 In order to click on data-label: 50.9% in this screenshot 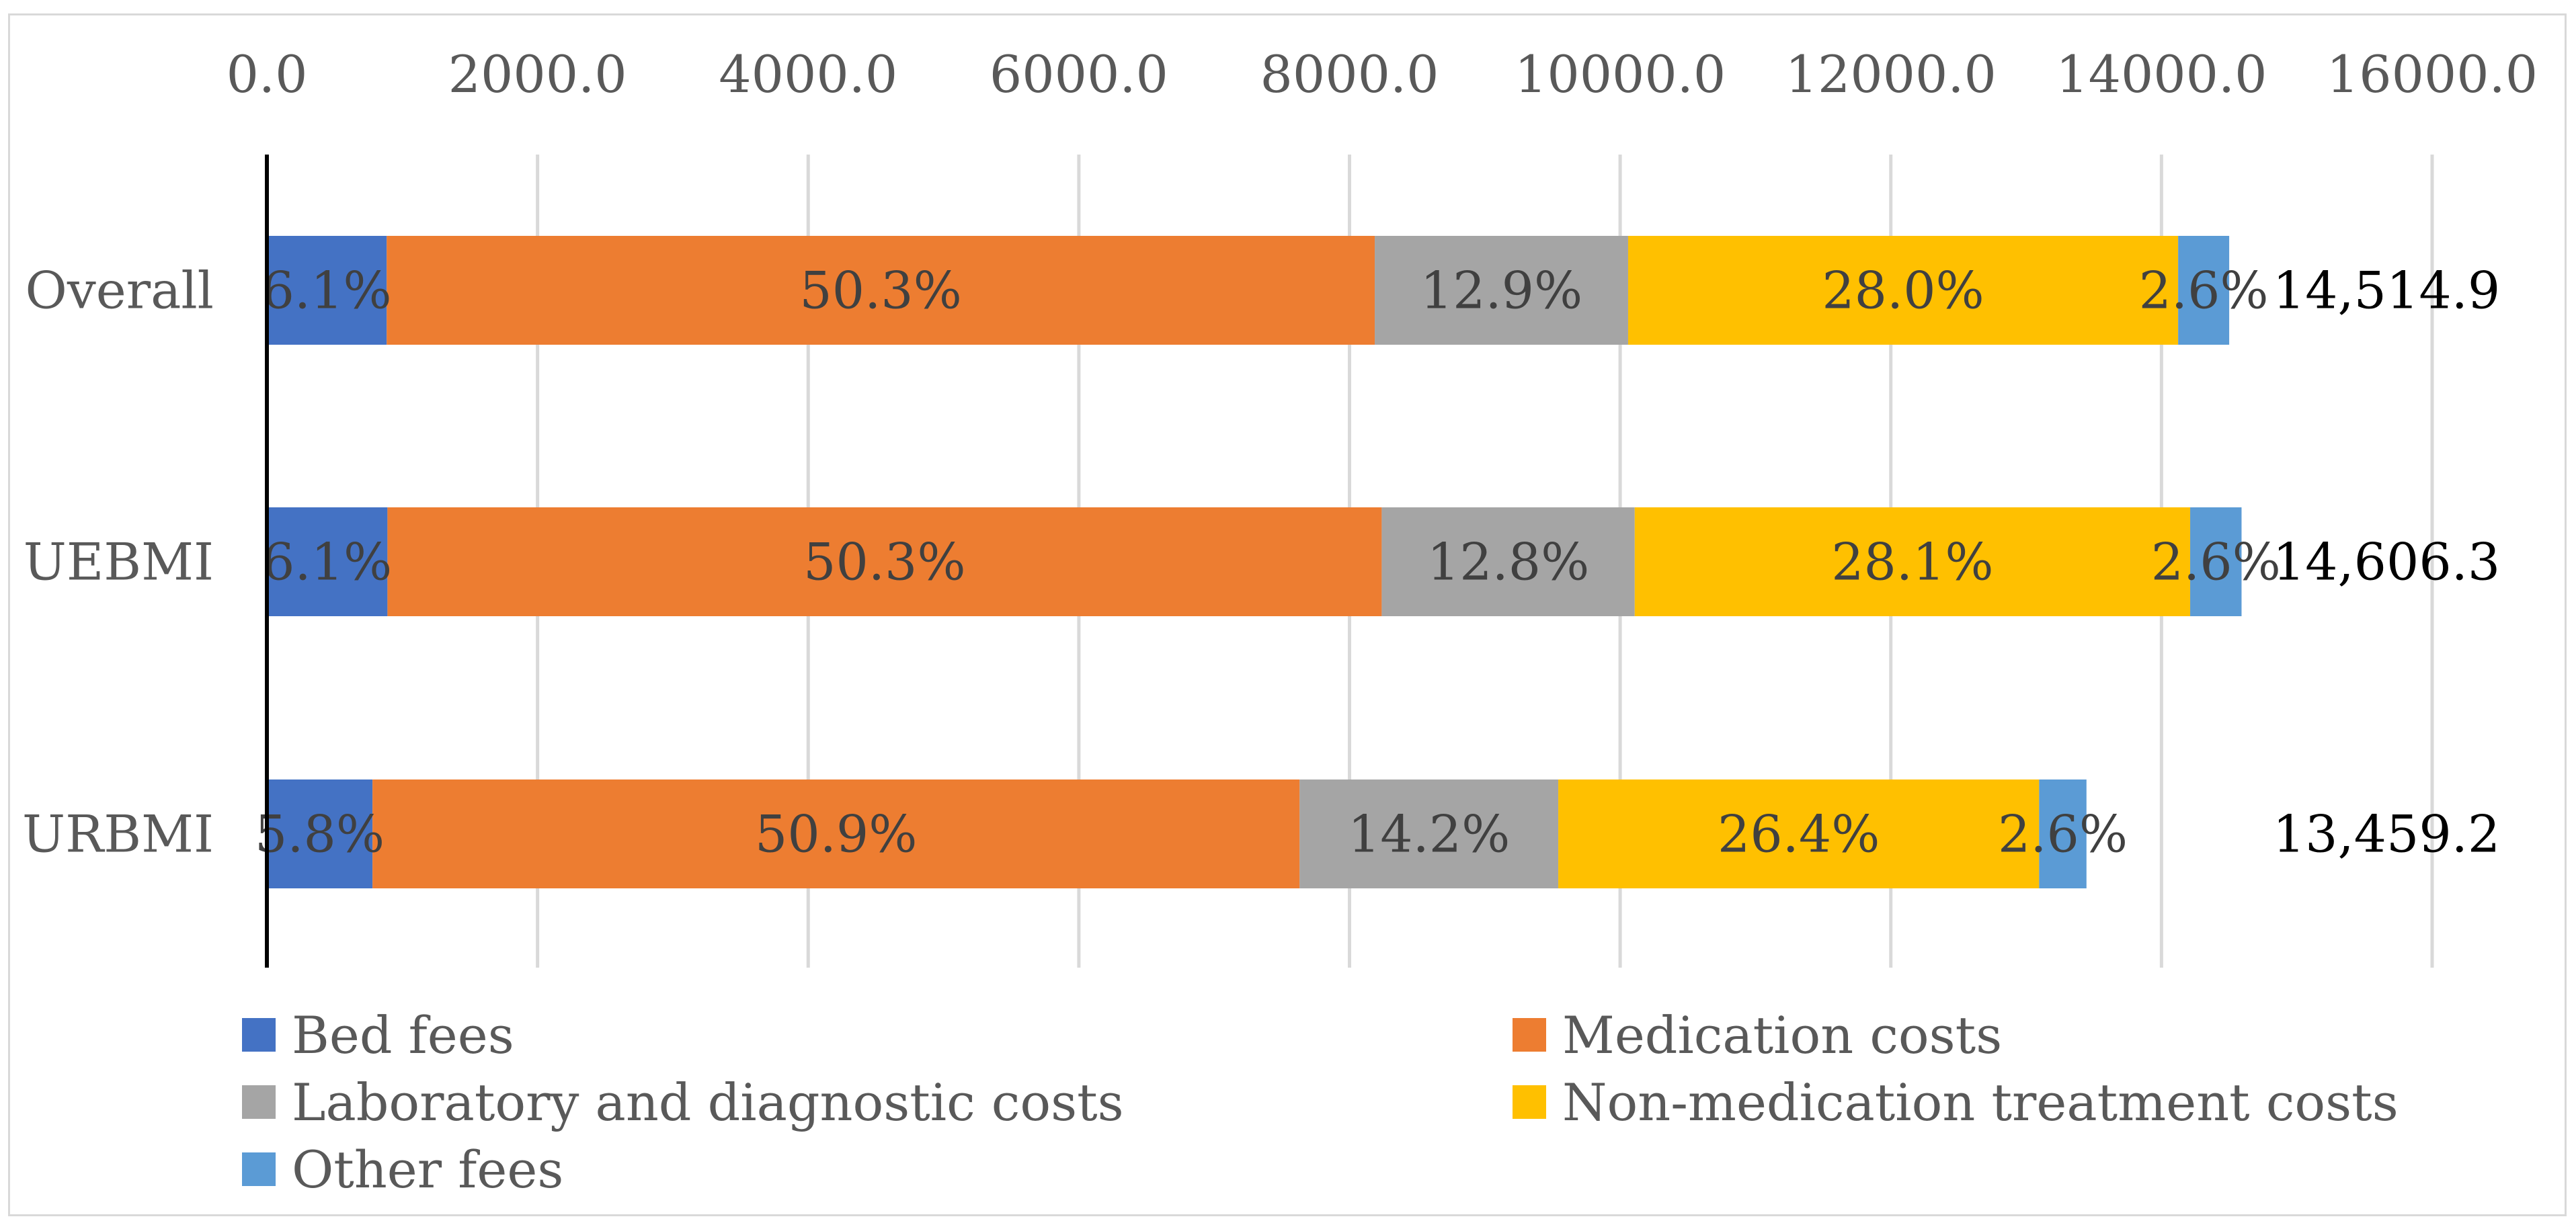, I will do `click(836, 834)`.